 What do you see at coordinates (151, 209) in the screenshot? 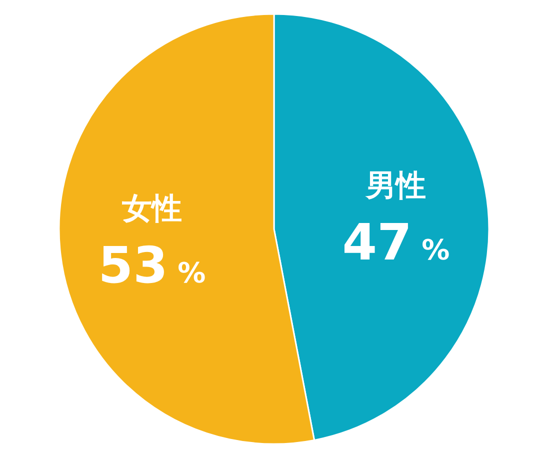
I see `slice-label: 女性` at bounding box center [151, 209].